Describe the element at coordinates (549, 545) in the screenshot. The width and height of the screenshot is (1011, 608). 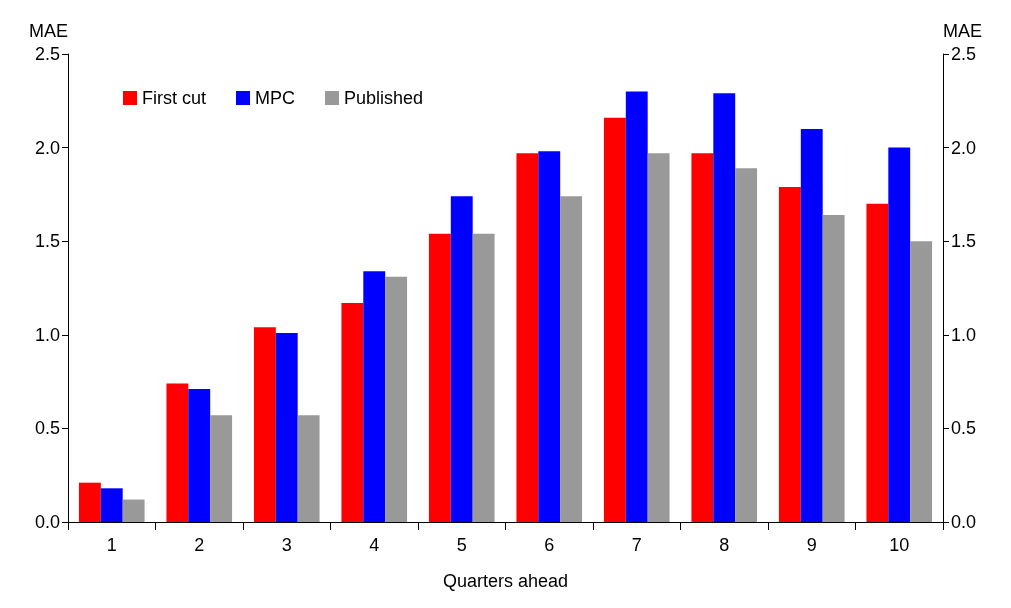
I see `x-tick-label: 6` at that location.